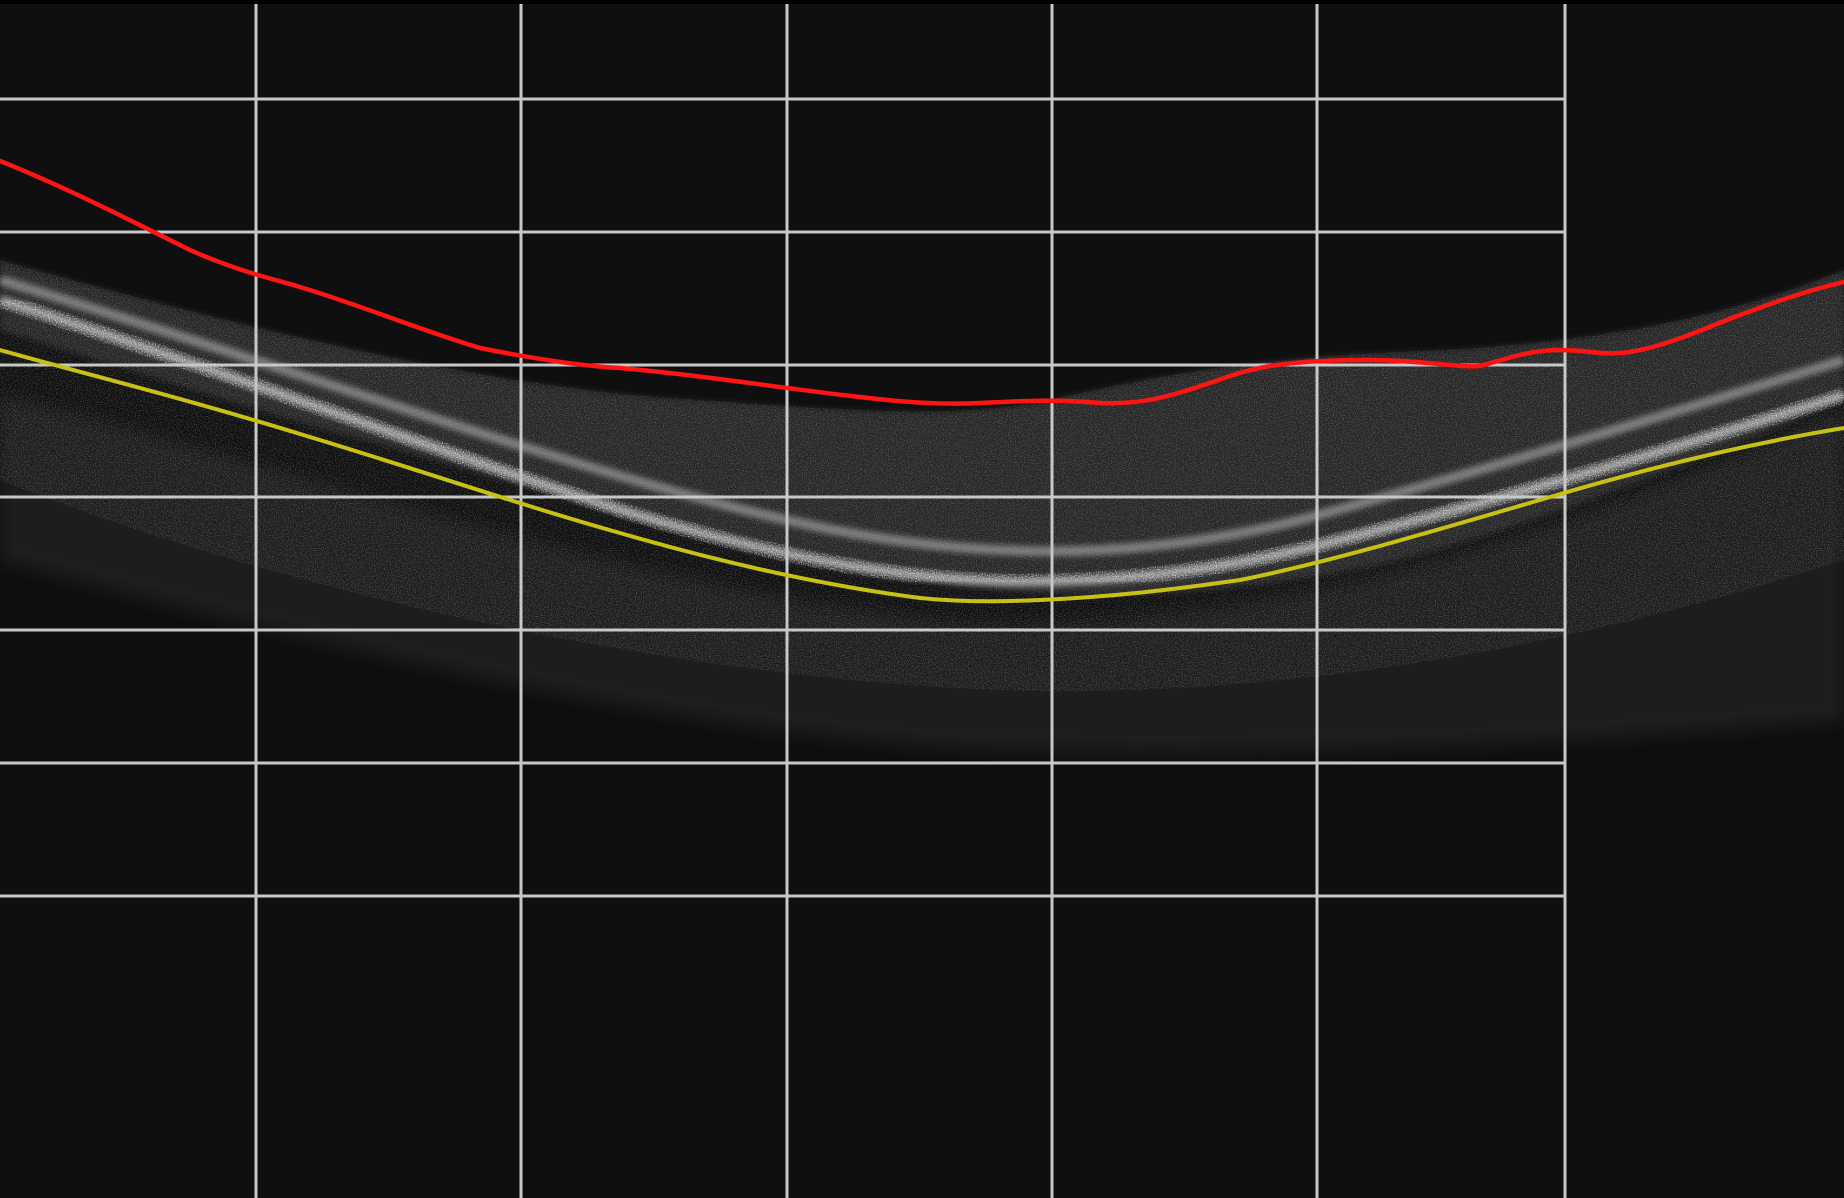 This screenshot has height=1198, width=1844. What do you see at coordinates (922, 2) in the screenshot?
I see `top-border` at bounding box center [922, 2].